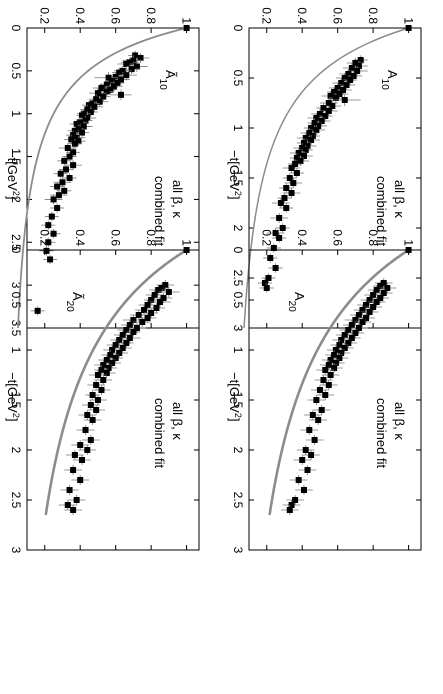 Image resolution: width=443 pixels, height=694 pixels. What do you see at coordinates (45, 237) in the screenshot?
I see `y-tick-label: 0.2` at bounding box center [45, 237].